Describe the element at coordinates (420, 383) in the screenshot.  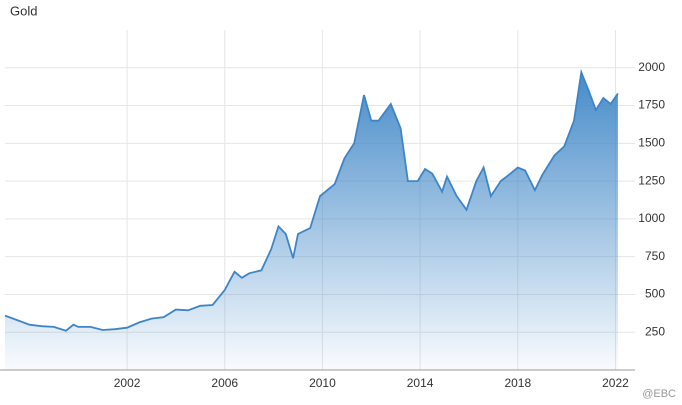
I see `x-tick-label: 2014` at that location.